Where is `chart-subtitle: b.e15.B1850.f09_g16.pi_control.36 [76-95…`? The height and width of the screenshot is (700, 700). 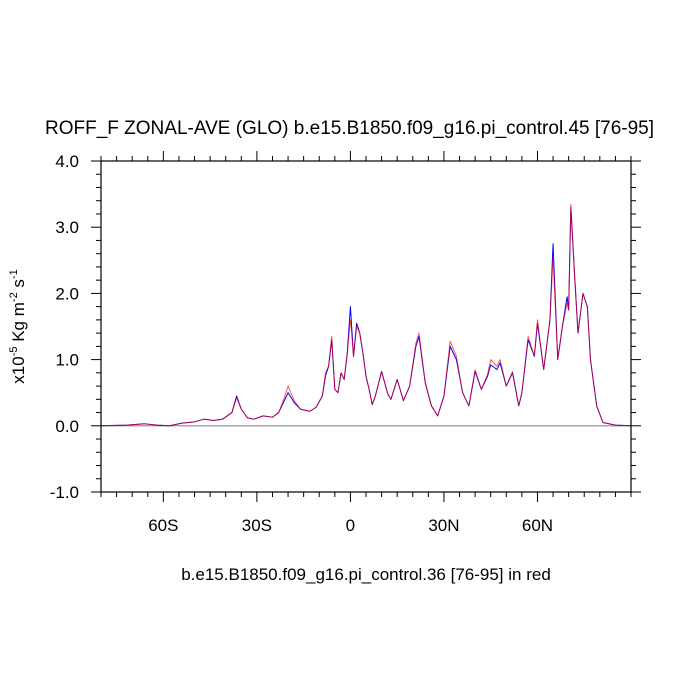 chart-subtitle: b.e15.B1850.f09_g16.pi_control.36 [76-95… is located at coordinates (366, 574).